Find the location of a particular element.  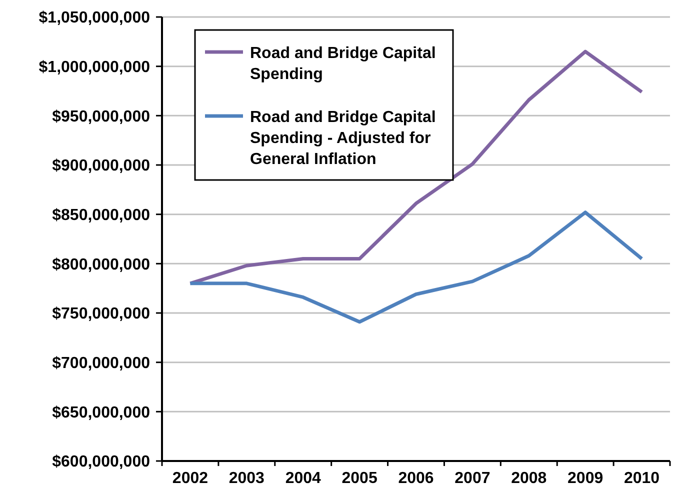

legend-label: Road and Bridge Capital Spending is located at coordinates (343, 64).